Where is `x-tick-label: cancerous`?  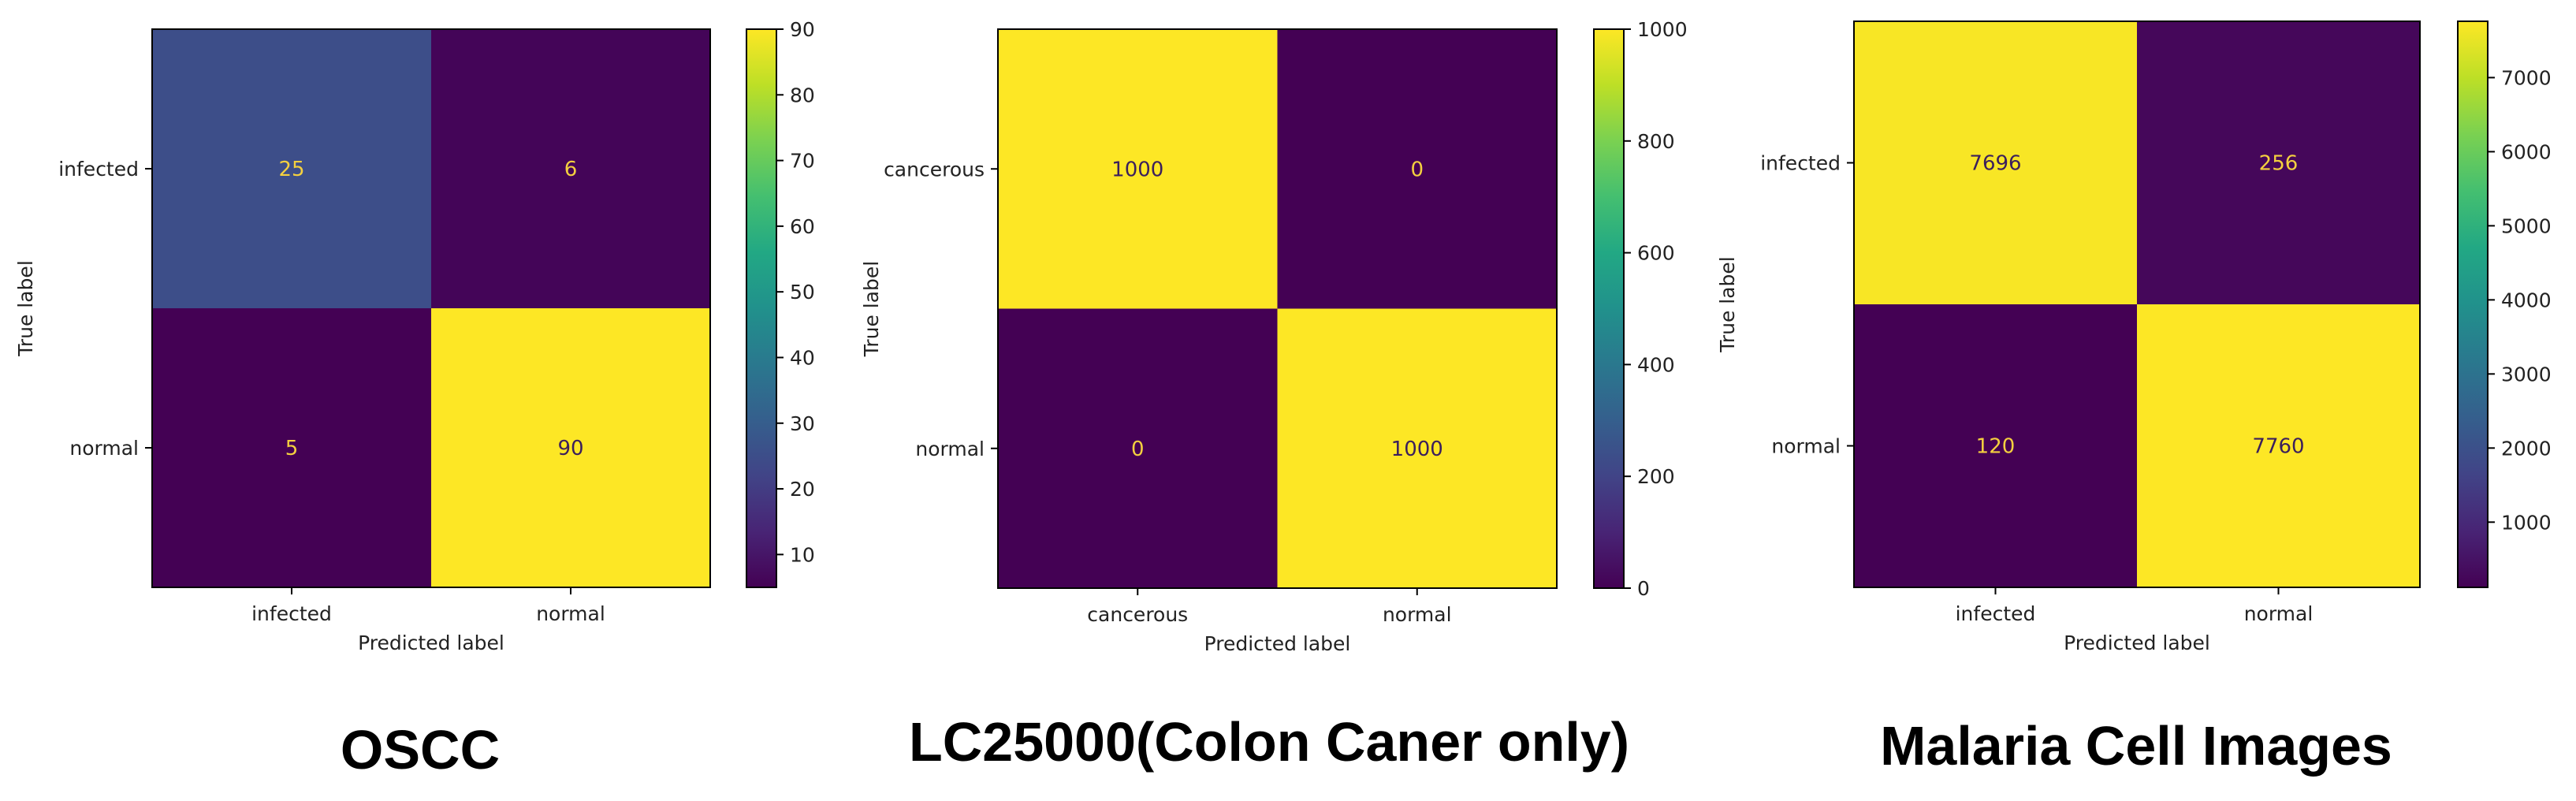
x-tick-label: cancerous is located at coordinates (1137, 614).